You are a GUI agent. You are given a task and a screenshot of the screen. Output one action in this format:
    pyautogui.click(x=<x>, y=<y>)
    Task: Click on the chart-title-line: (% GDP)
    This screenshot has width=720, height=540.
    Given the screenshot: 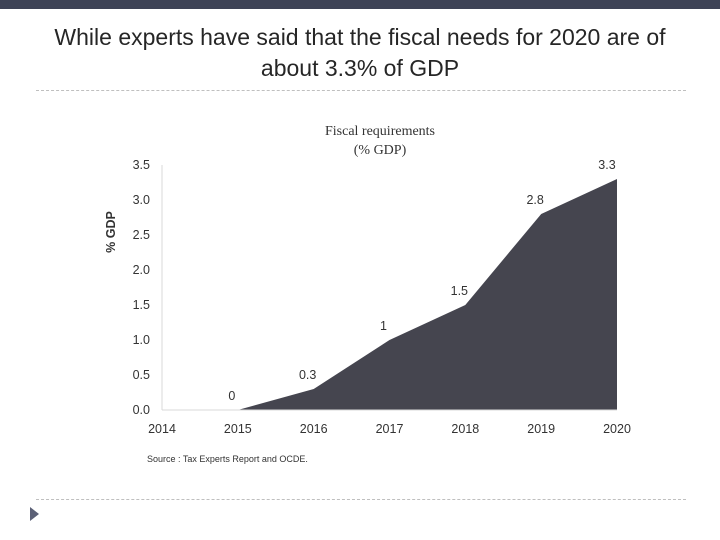 What is the action you would take?
    pyautogui.click(x=380, y=150)
    